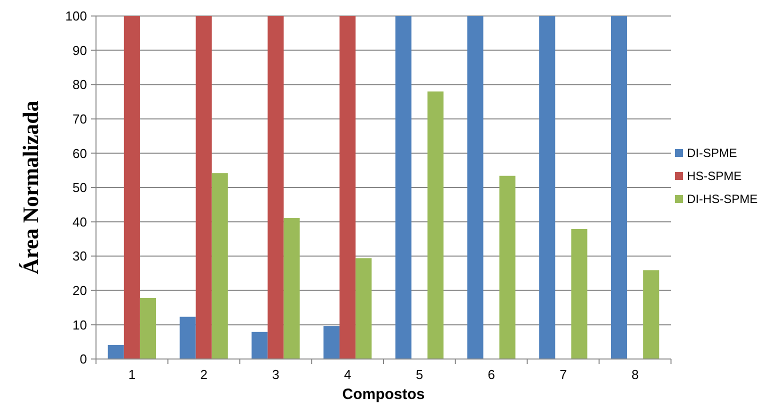 The height and width of the screenshot is (411, 763). I want to click on y-tick-label: 50, so click(79, 188).